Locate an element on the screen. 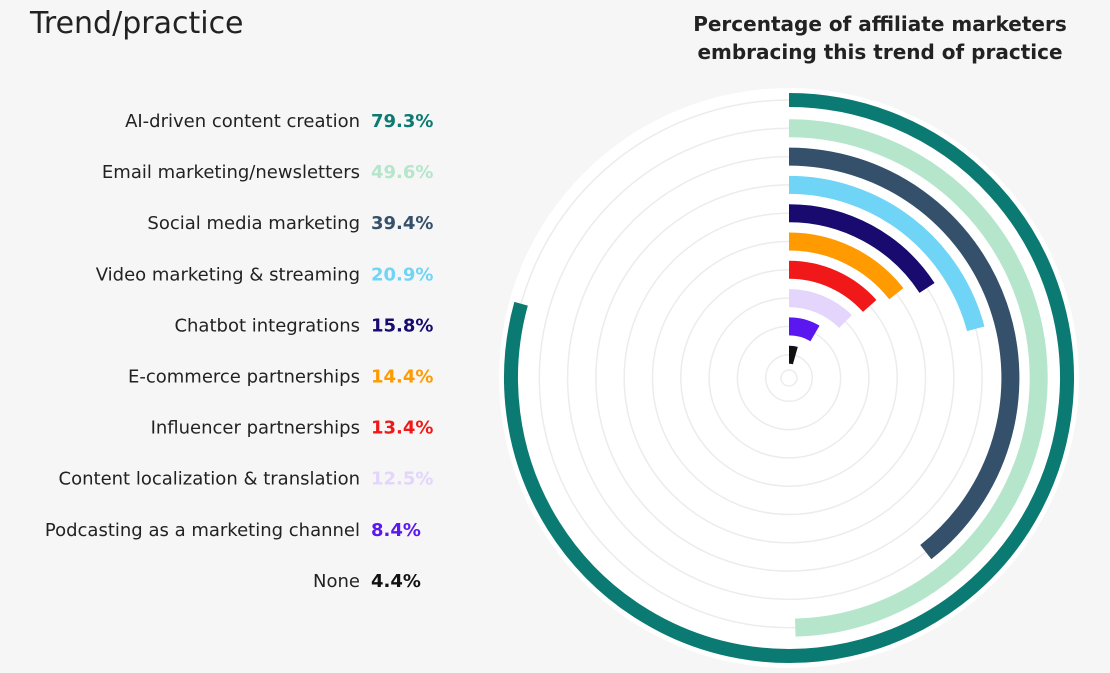 Image resolution: width=1110 pixels, height=673 pixels. value-label: 79.3% is located at coordinates (402, 121).